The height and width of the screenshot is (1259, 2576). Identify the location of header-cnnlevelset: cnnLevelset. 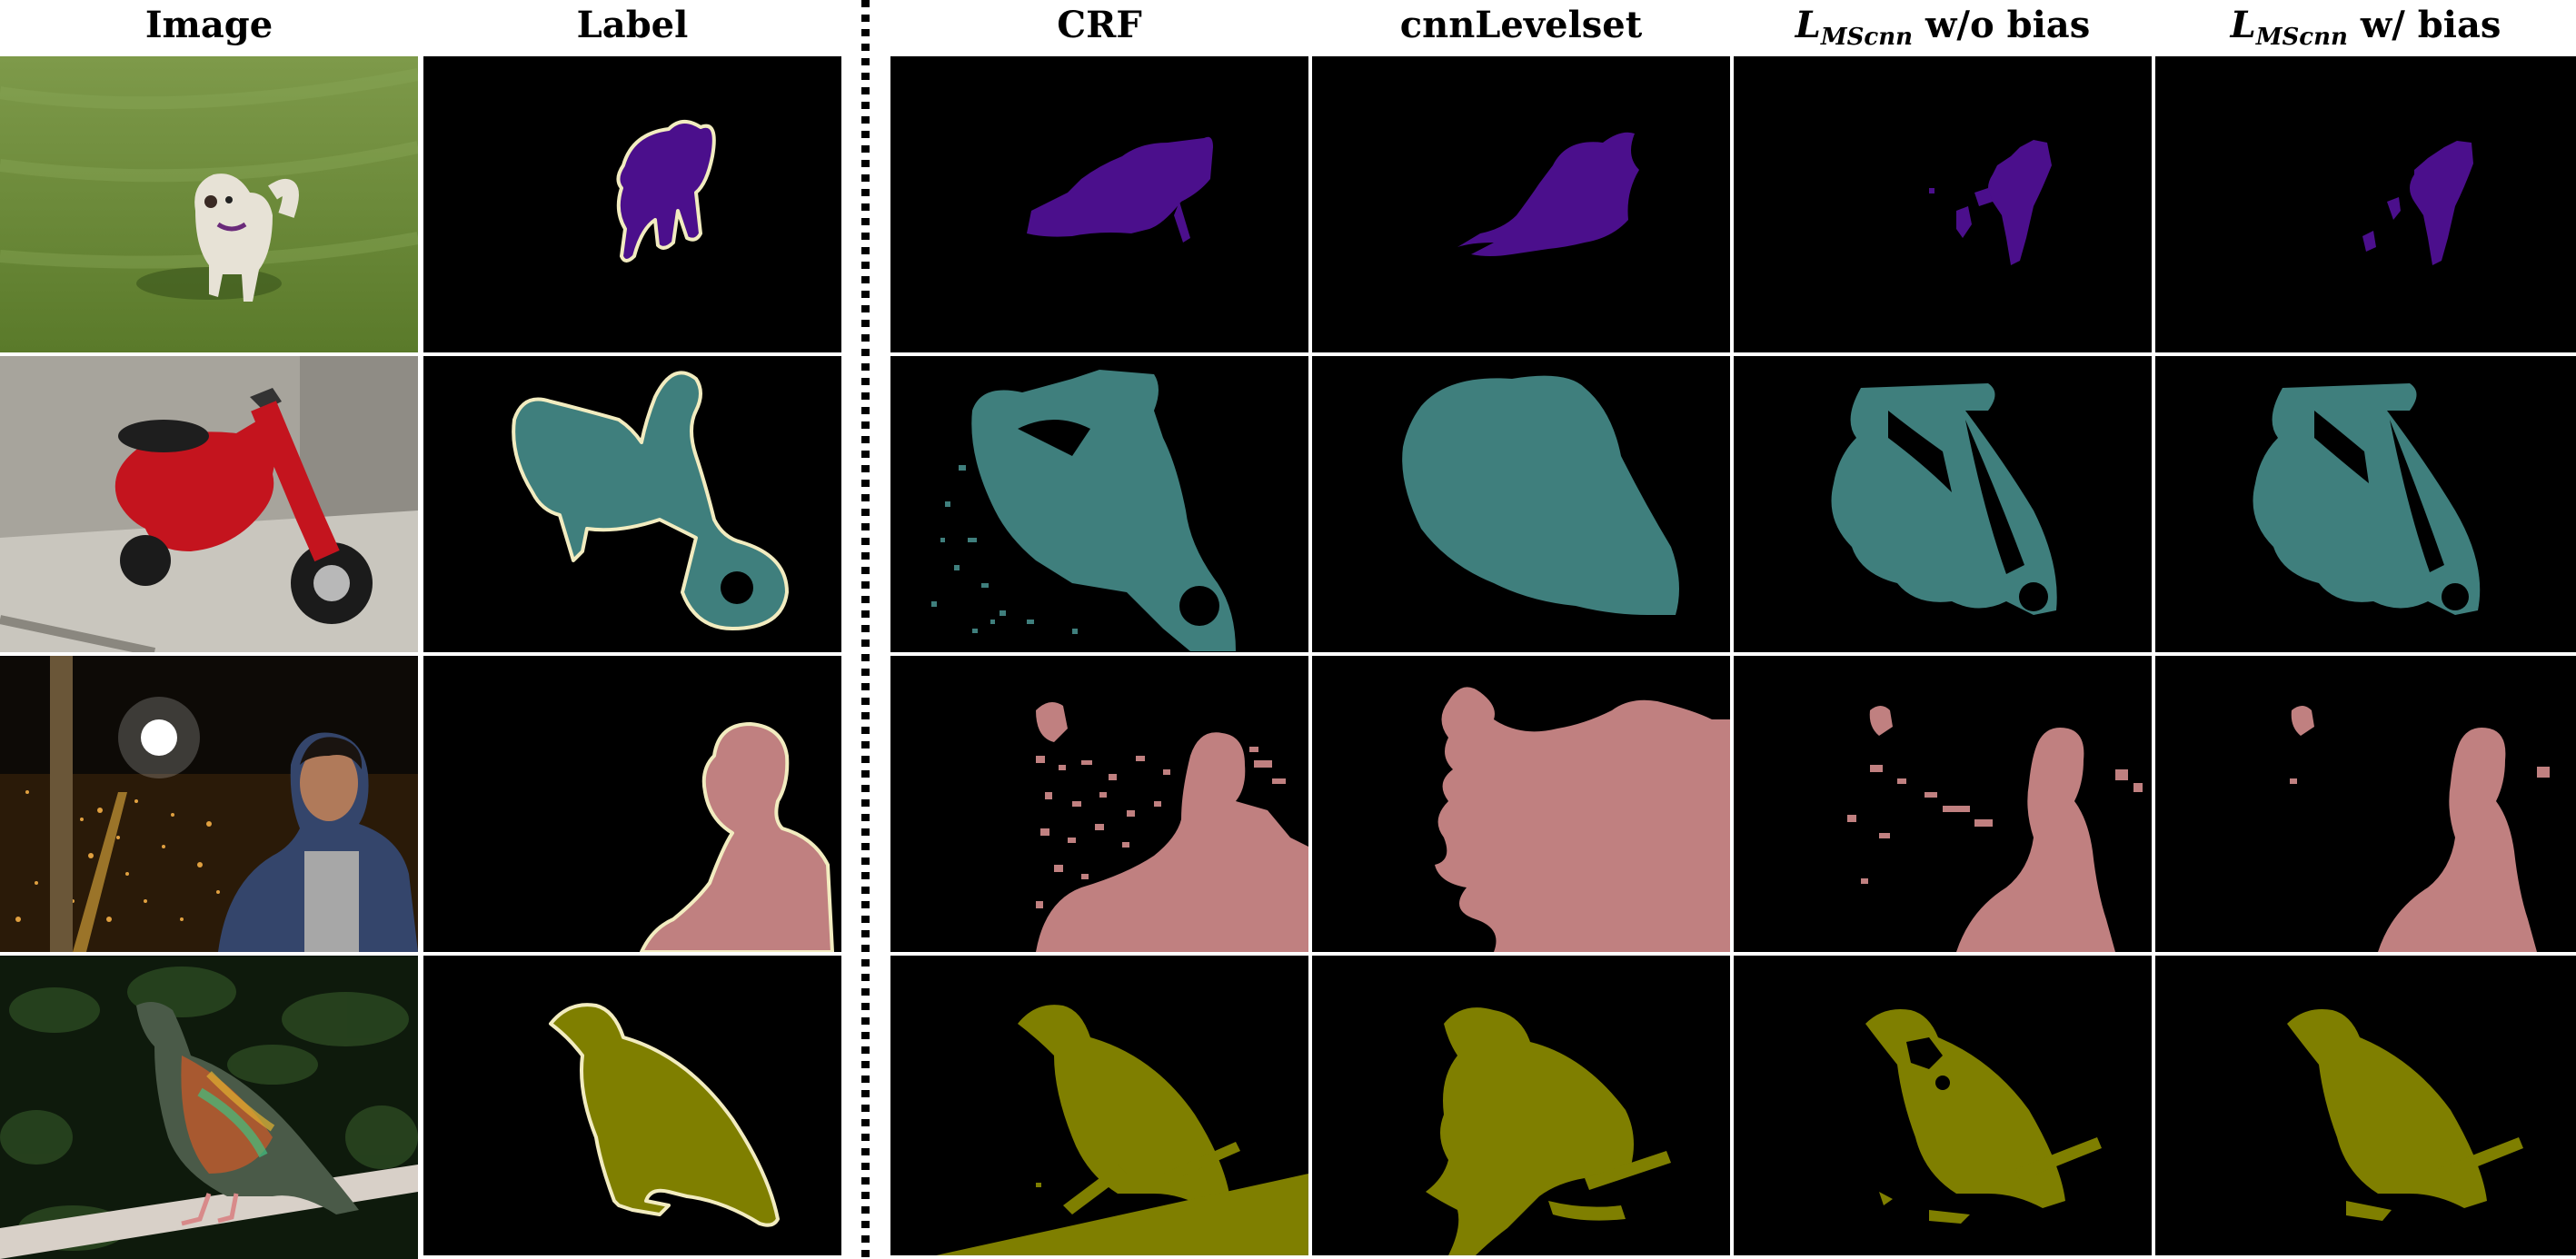
(1521, 25).